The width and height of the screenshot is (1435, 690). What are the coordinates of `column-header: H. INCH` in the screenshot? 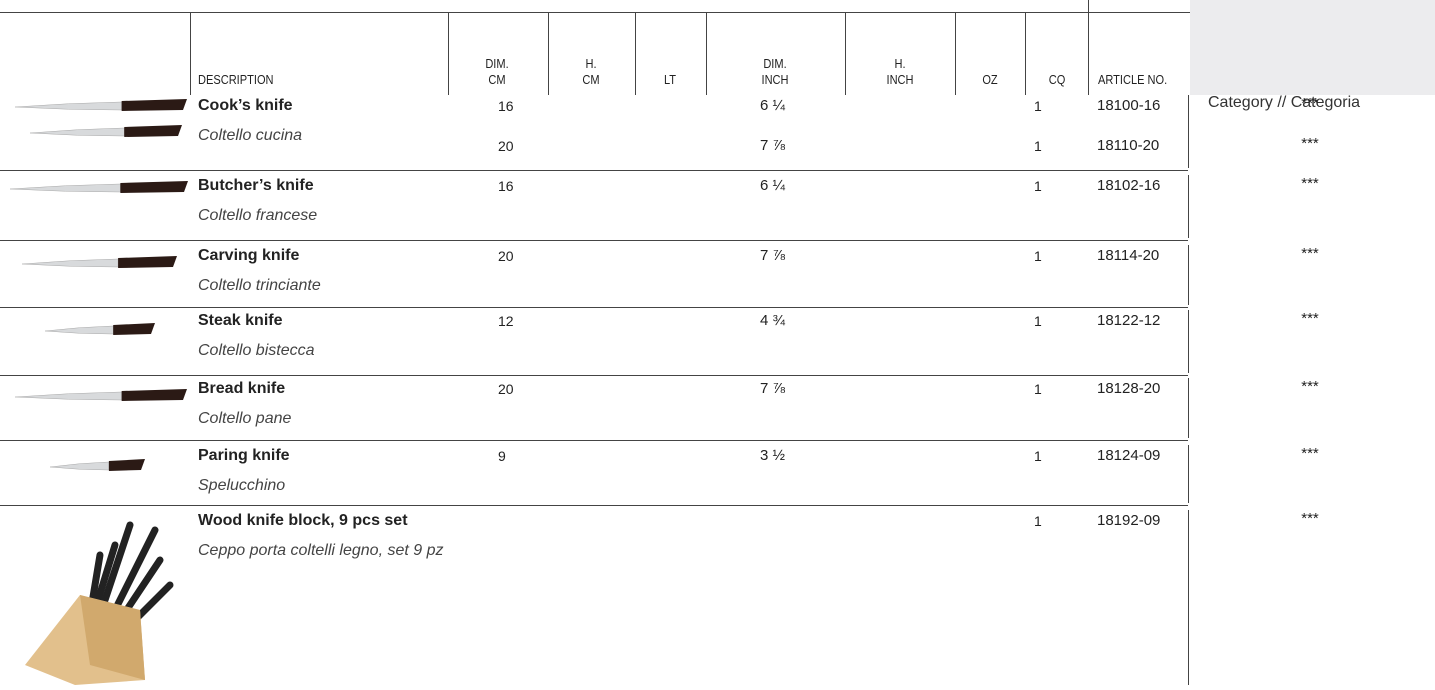 It's located at (900, 72).